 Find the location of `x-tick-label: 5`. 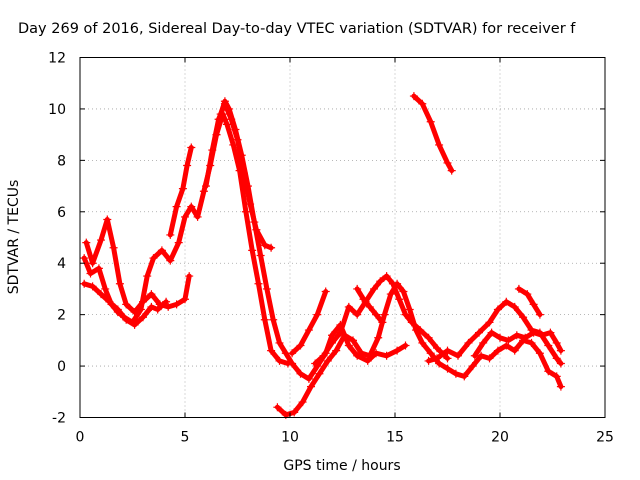

x-tick-label: 5 is located at coordinates (185, 438).